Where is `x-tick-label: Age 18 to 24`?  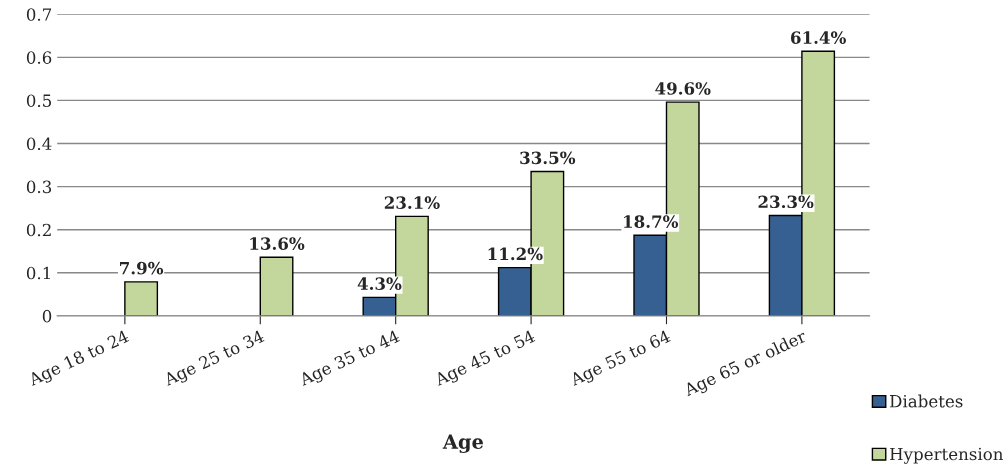
x-tick-label: Age 18 to 24 is located at coordinates (79, 359).